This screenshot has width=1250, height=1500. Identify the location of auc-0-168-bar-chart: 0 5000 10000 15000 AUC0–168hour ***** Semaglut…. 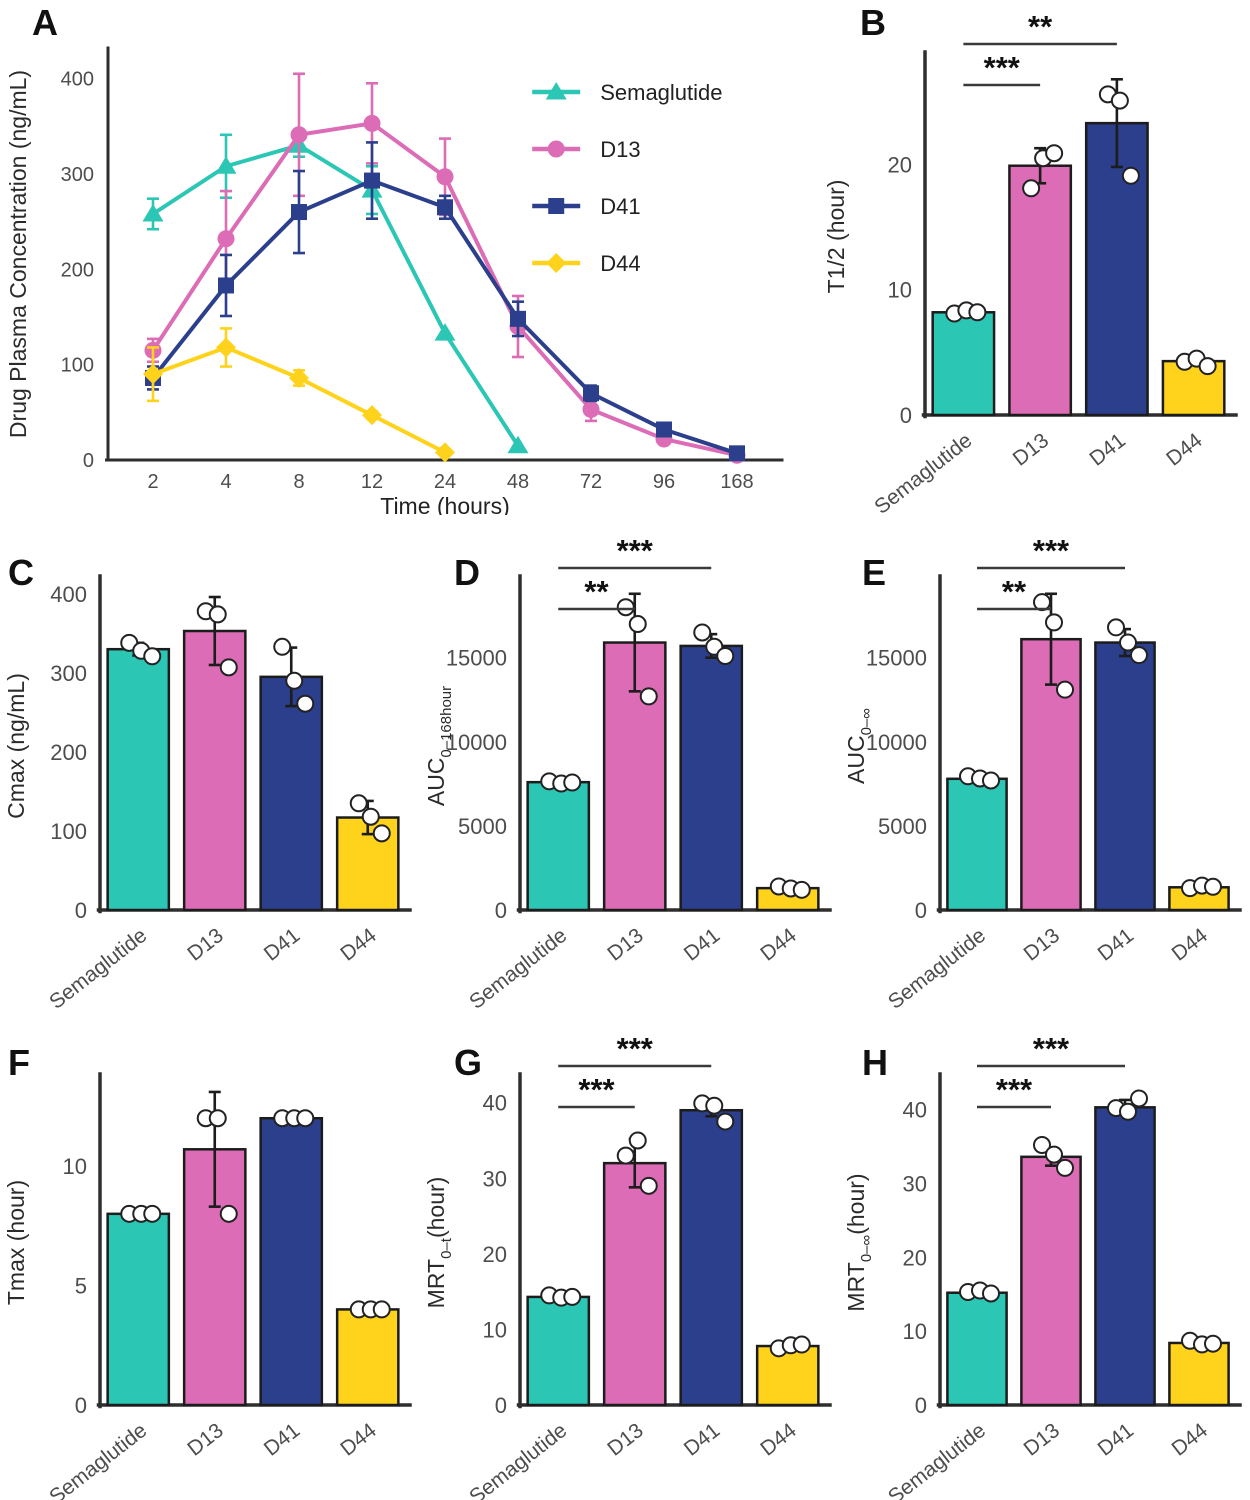
(627, 771).